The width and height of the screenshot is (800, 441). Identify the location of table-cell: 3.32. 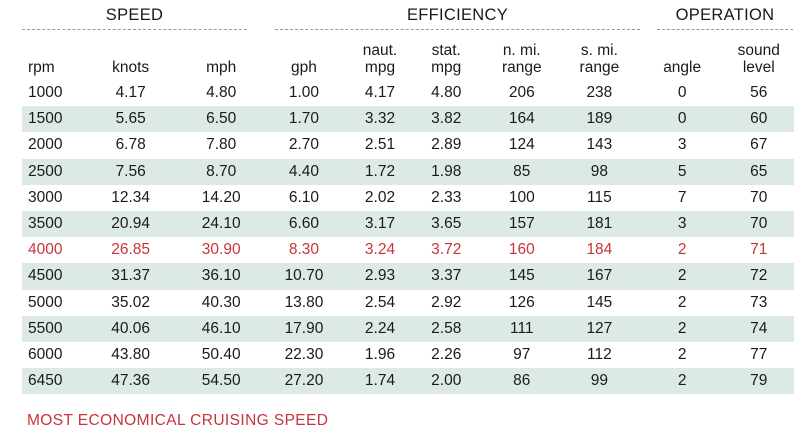
(380, 119).